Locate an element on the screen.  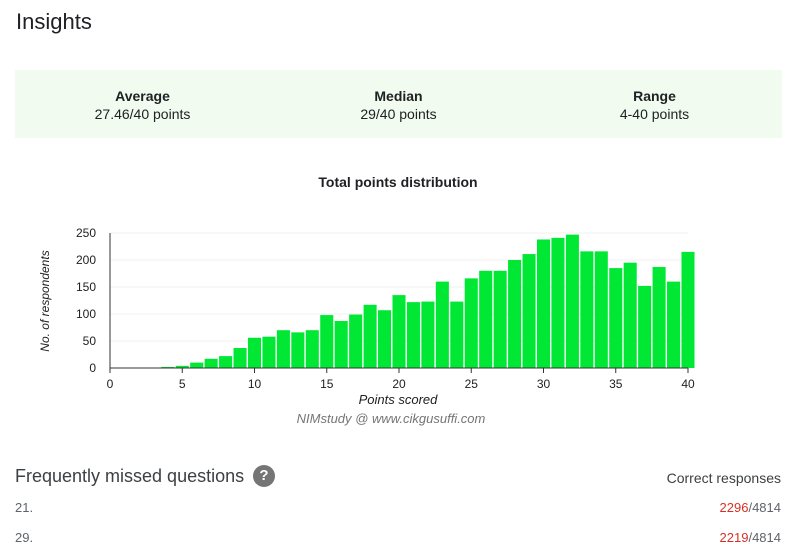
page-title: Insights is located at coordinates (54, 21).